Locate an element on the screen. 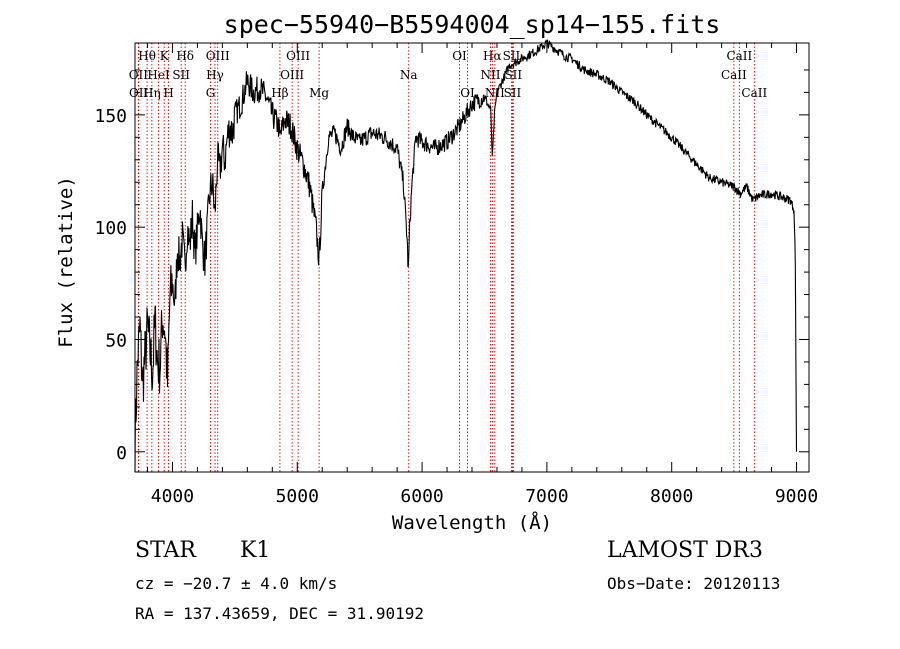 The width and height of the screenshot is (900, 649). object-subclass: K1 is located at coordinates (255, 550).